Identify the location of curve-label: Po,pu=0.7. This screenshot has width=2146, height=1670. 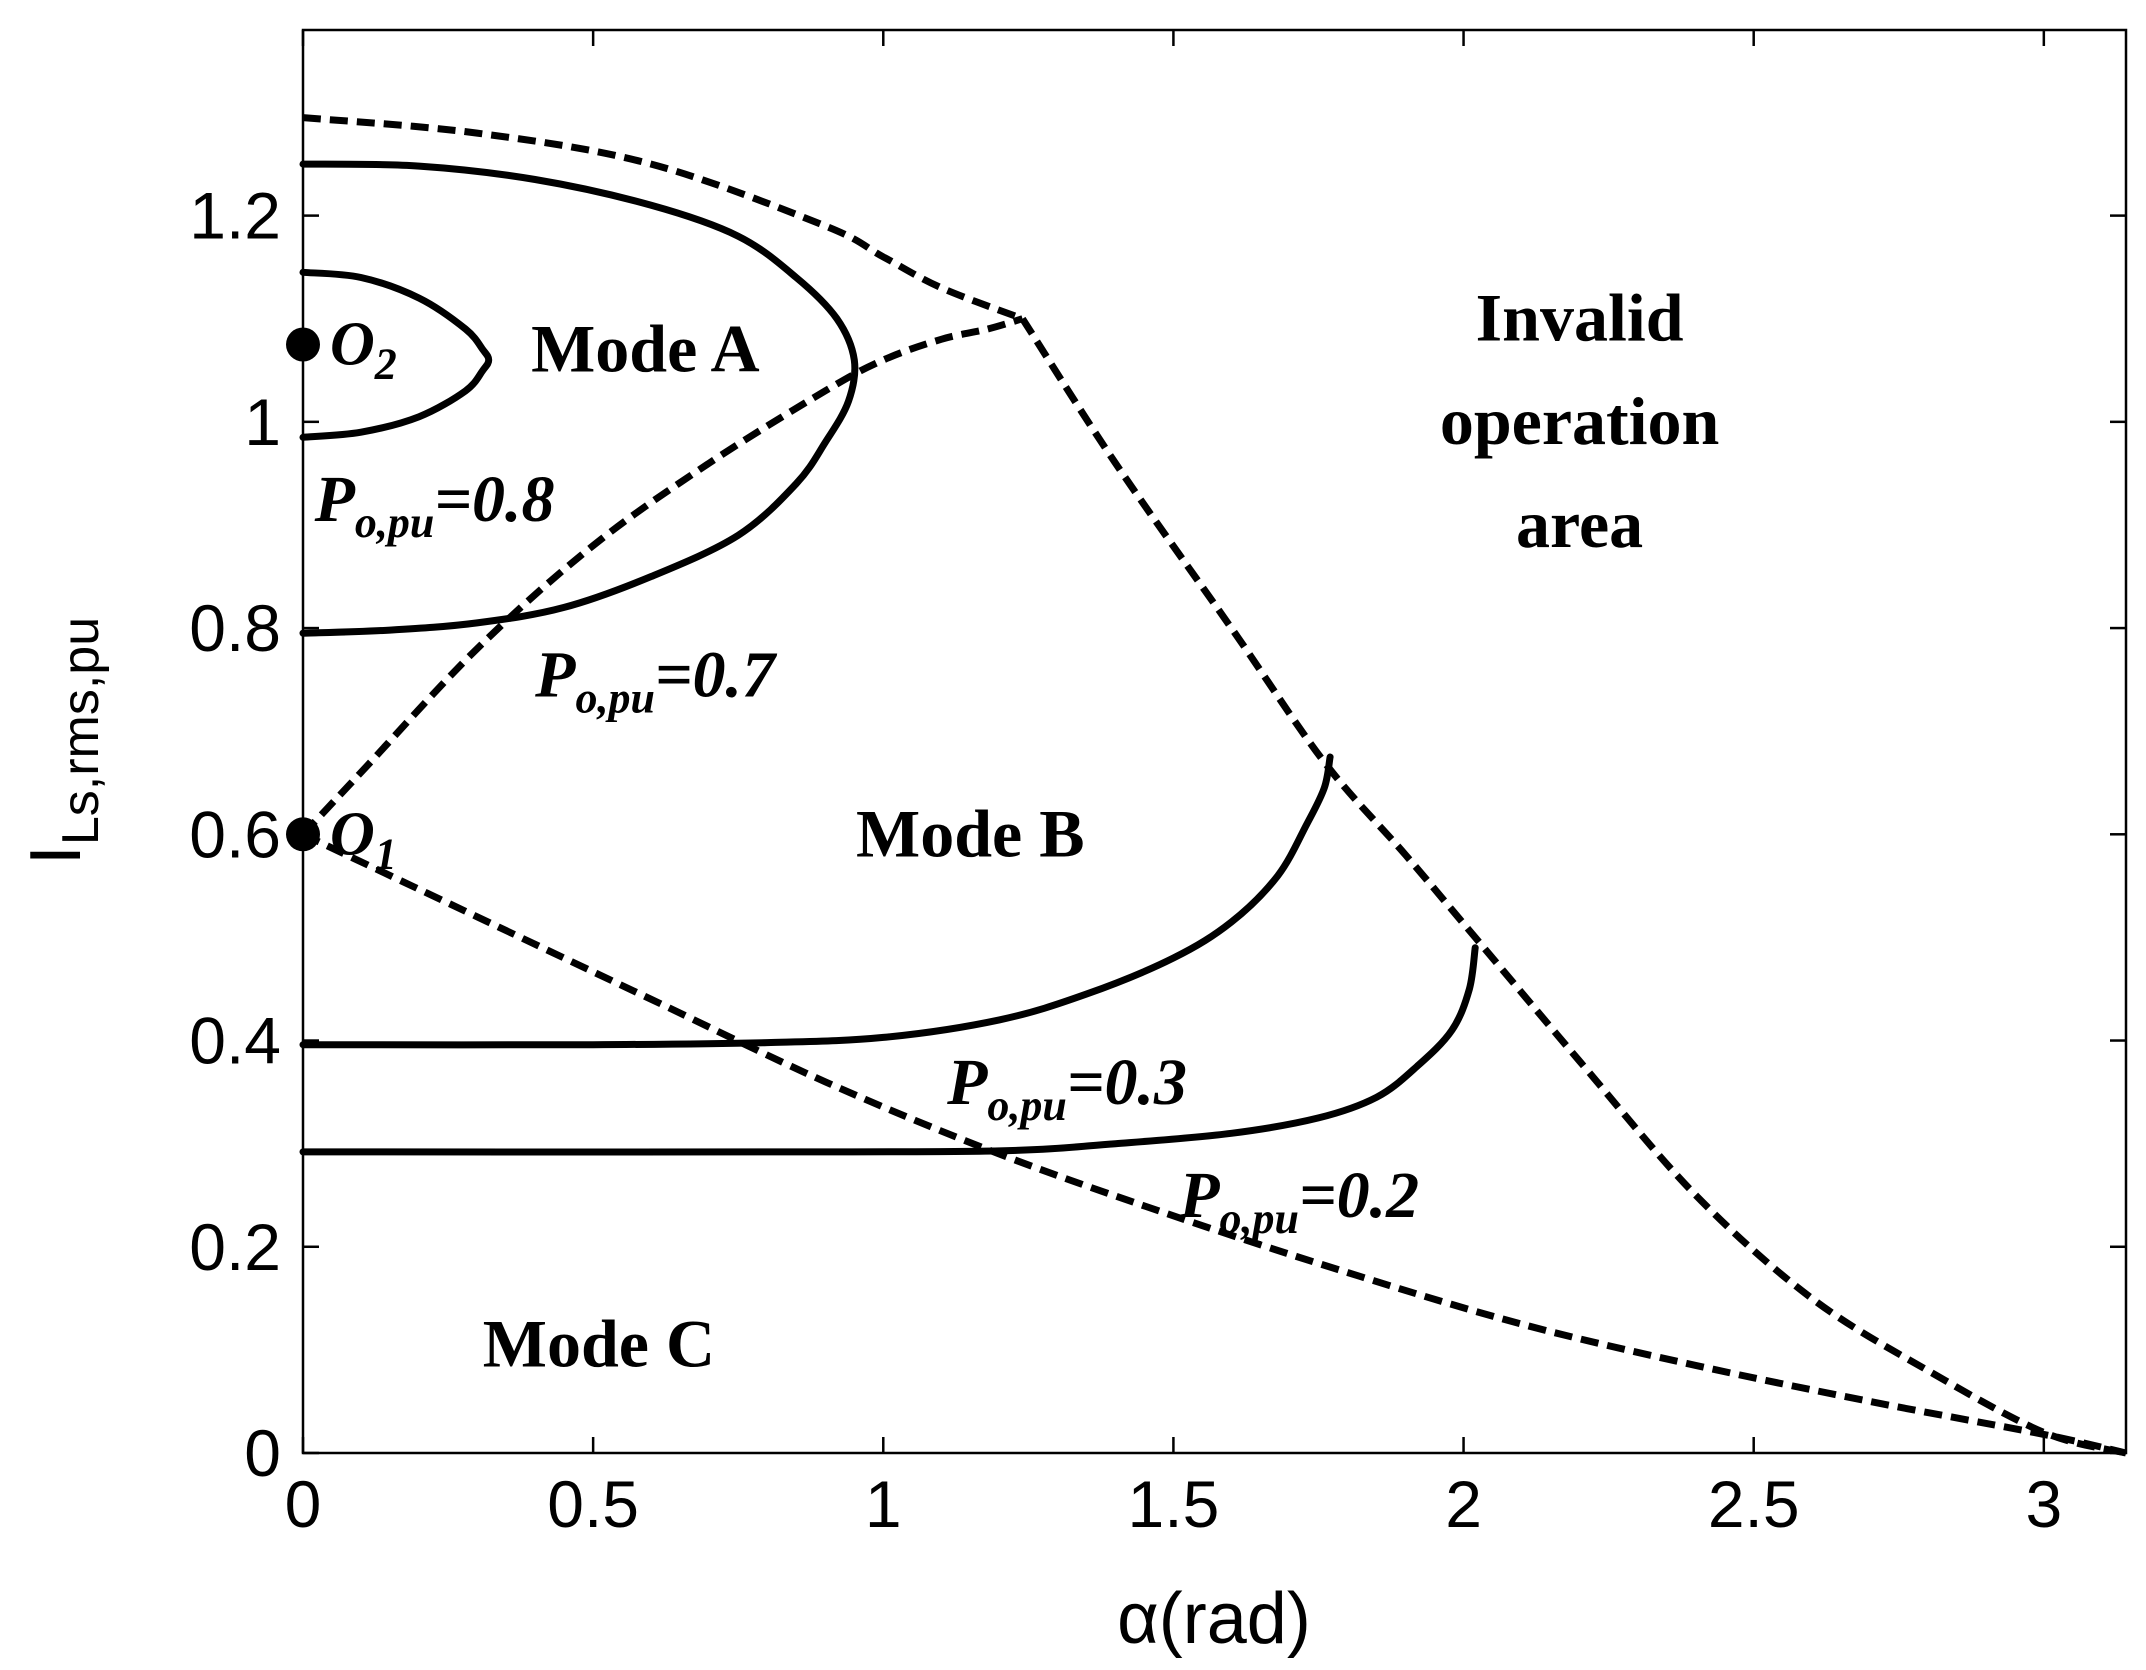
(656, 680).